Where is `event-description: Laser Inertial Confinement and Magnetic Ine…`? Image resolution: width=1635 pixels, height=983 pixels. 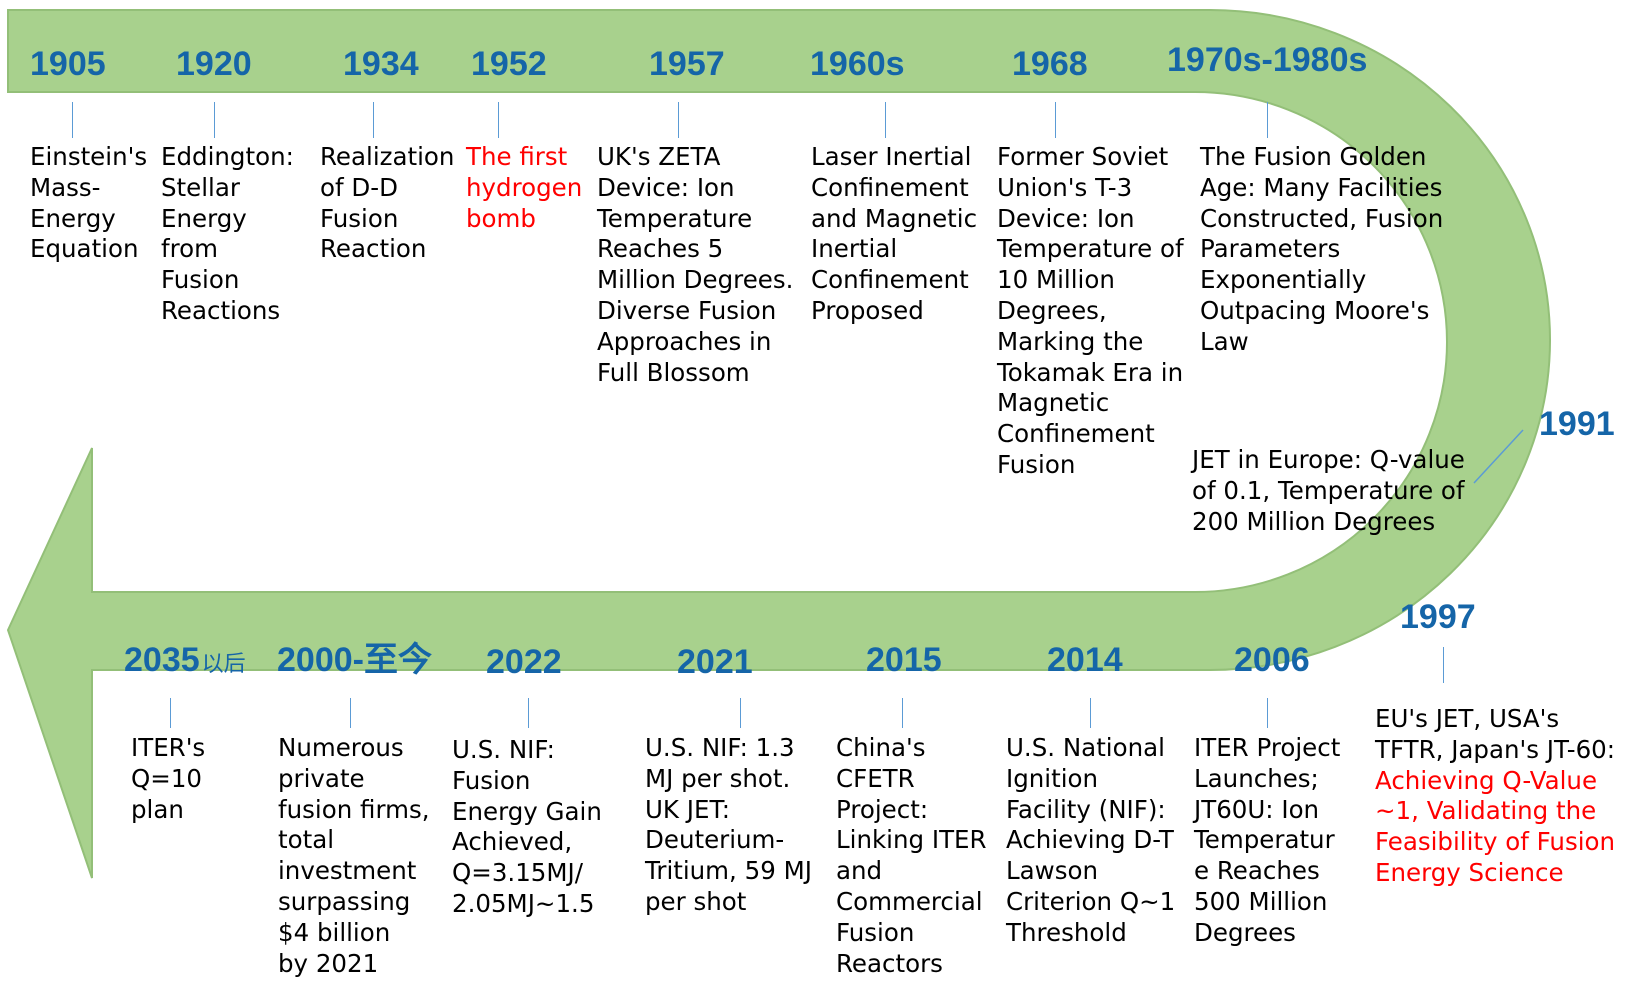 event-description: Laser Inertial Confinement and Magnetic Ine… is located at coordinates (894, 233).